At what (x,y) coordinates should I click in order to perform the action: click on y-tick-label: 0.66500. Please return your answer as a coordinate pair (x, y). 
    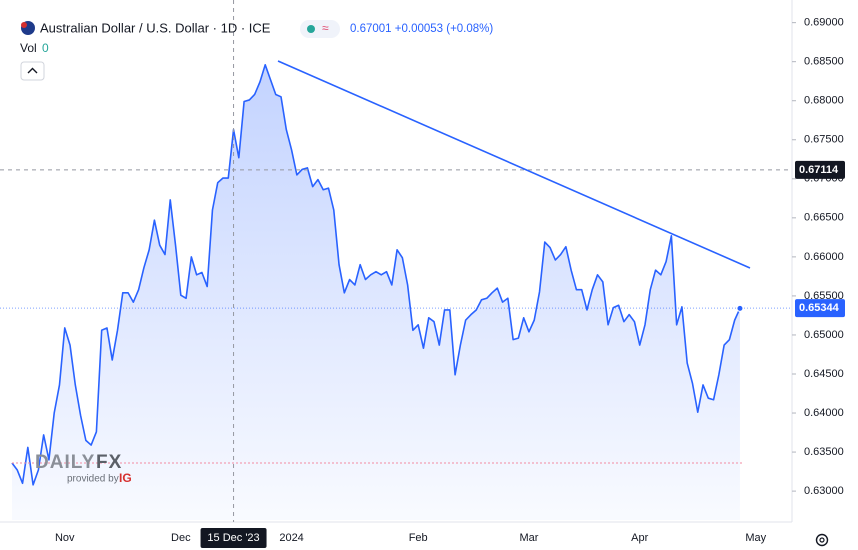
    Looking at the image, I should click on (824, 218).